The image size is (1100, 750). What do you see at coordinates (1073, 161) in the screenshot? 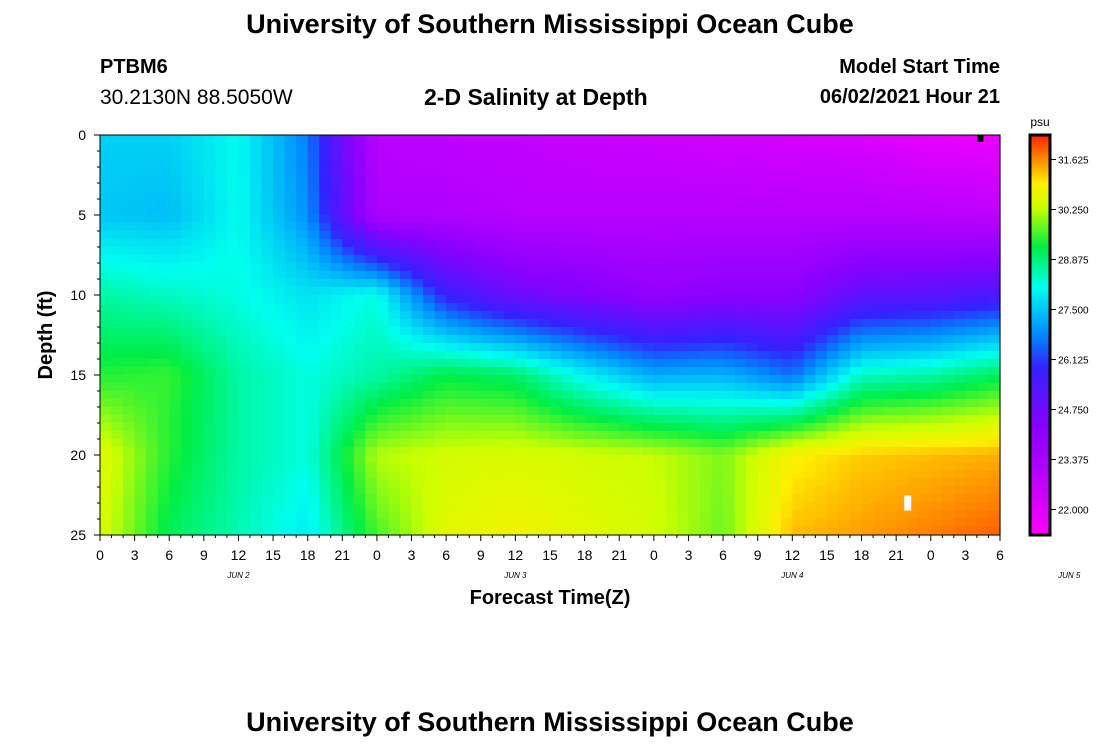
I see `colorbar-tick-label: 31.625` at bounding box center [1073, 161].